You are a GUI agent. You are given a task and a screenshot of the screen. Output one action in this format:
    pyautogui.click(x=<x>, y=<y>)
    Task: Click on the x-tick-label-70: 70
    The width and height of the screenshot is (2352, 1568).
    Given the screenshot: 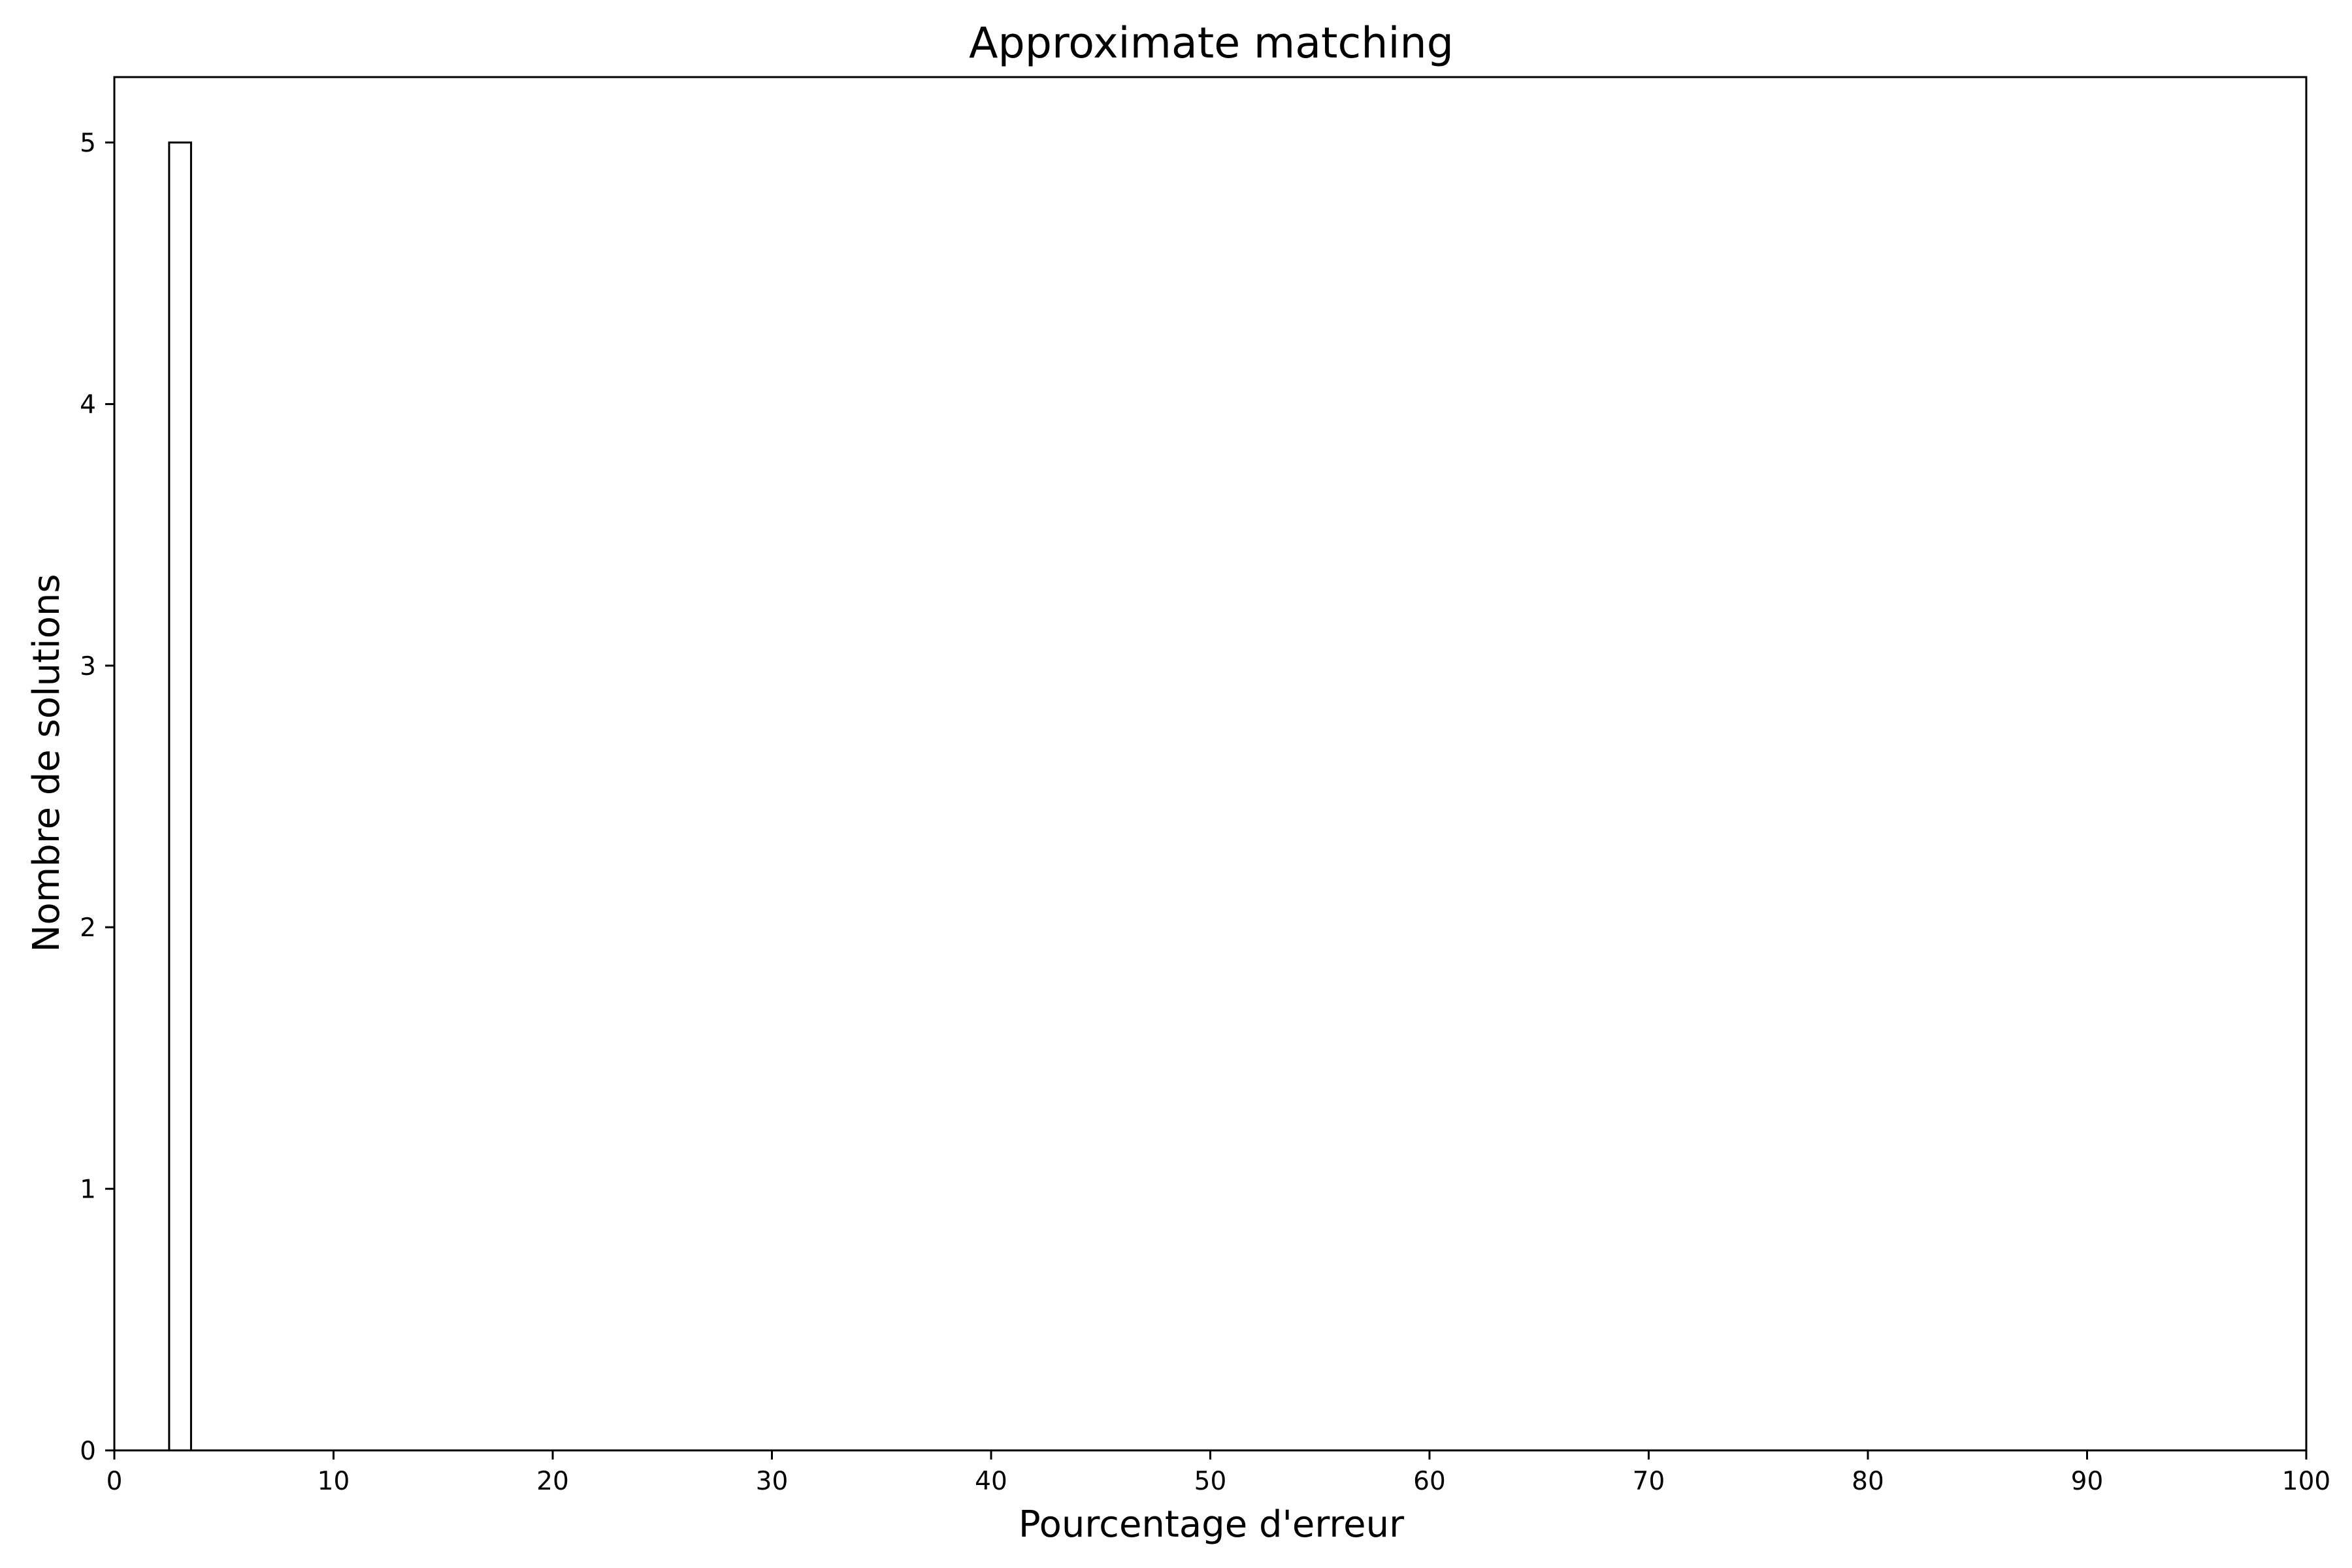 What is the action you would take?
    pyautogui.click(x=1649, y=1481)
    